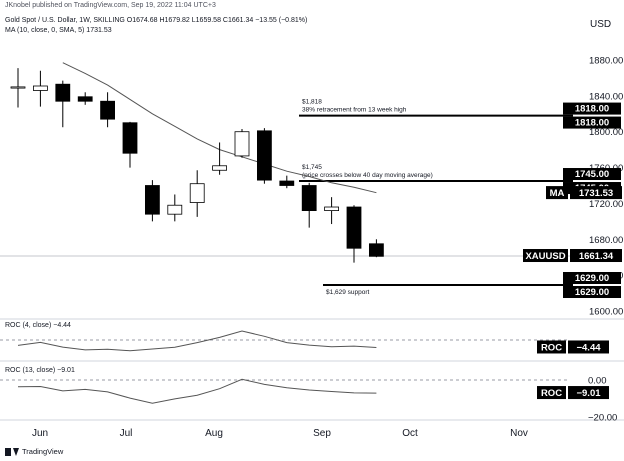 This screenshot has height=461, width=624. Describe the element at coordinates (348, 292) in the screenshot. I see `annotation-title: $1,629 support` at that location.